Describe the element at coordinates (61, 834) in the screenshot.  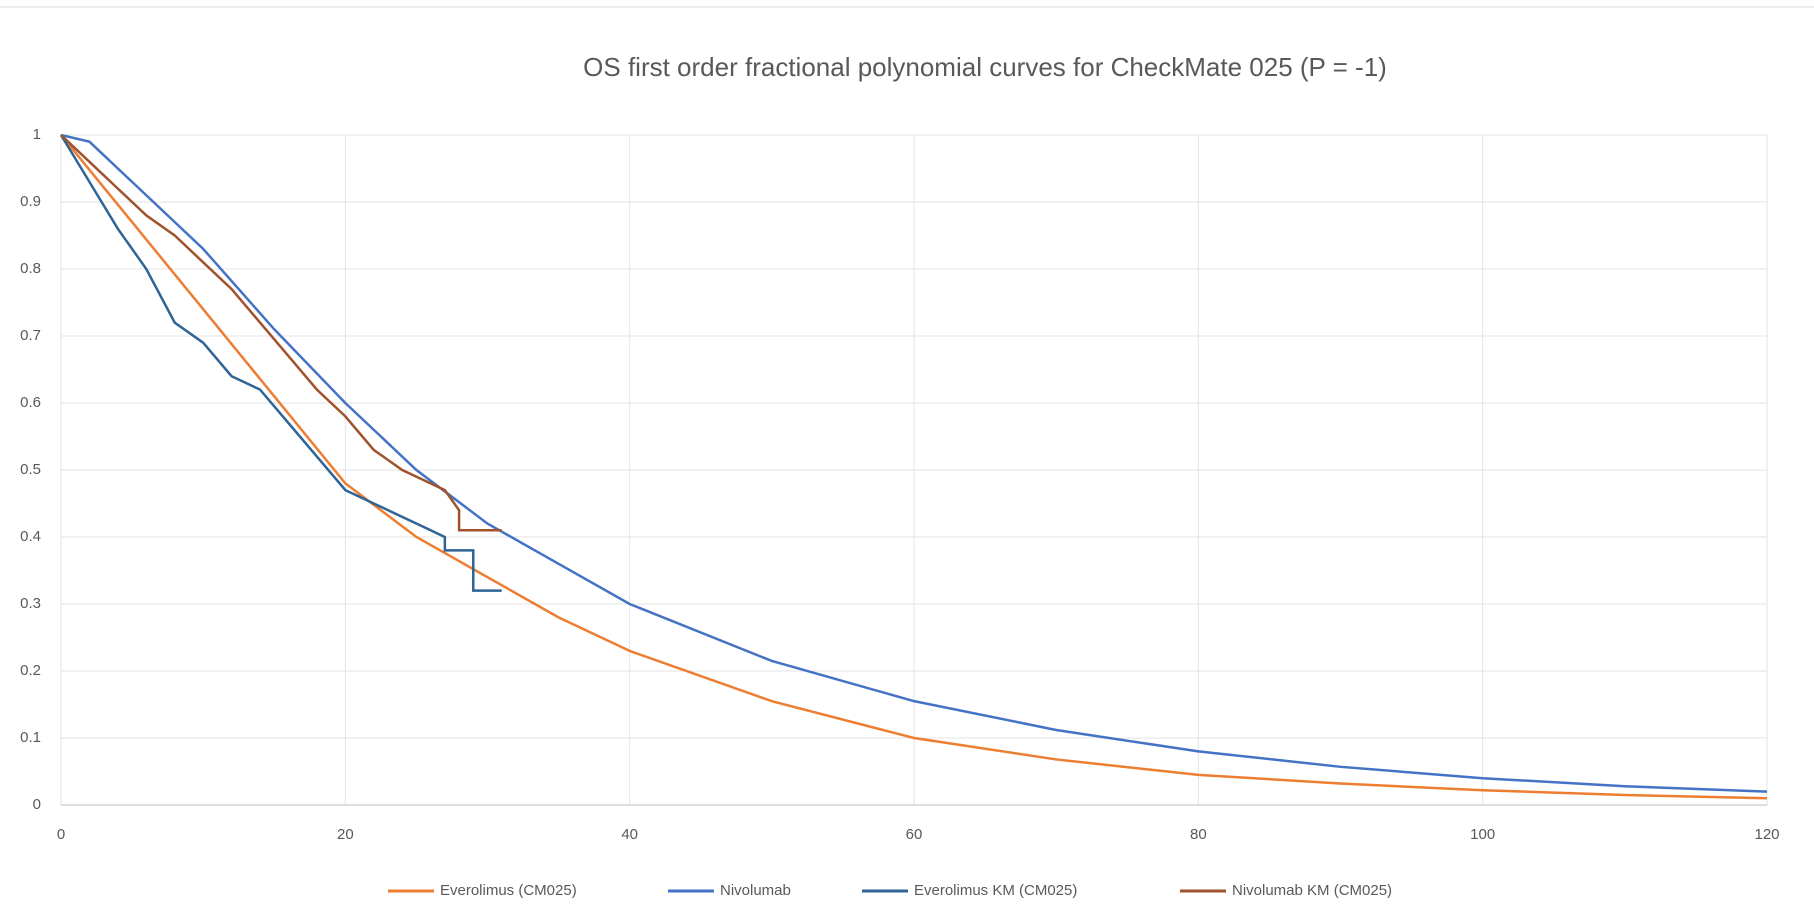
I see `x-tick-label: 0` at that location.